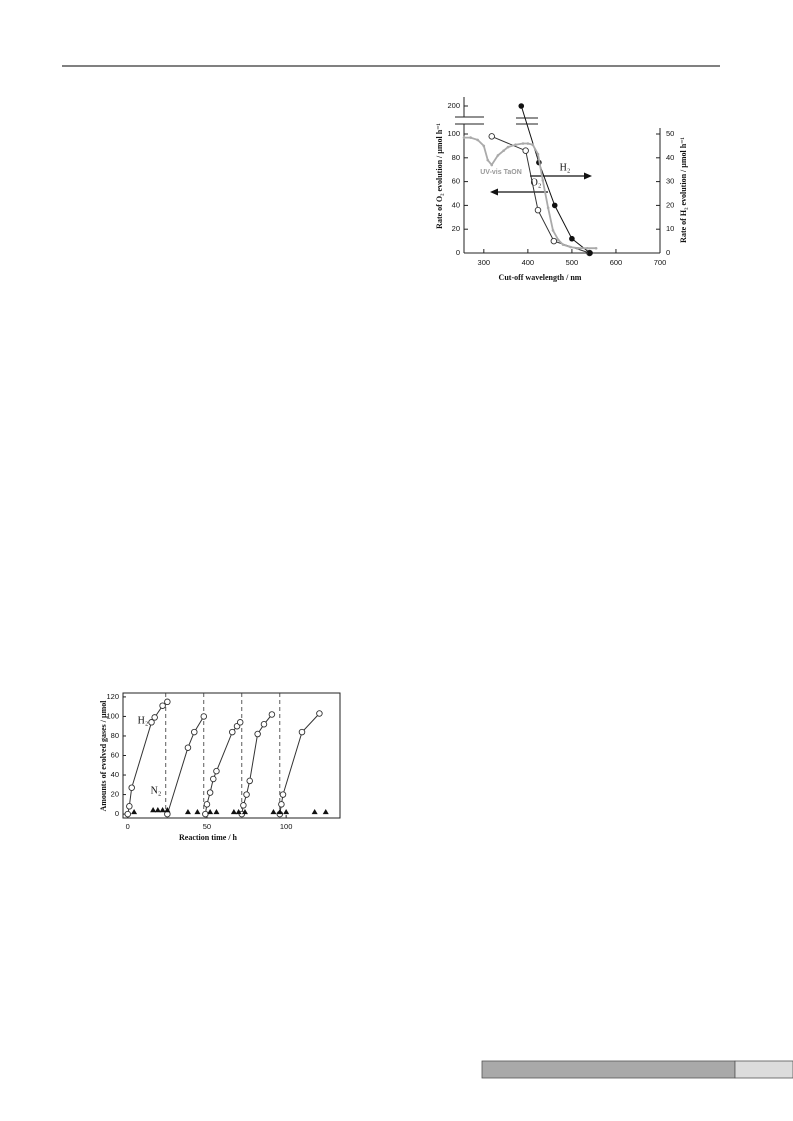 The image size is (793, 1121). Describe the element at coordinates (670, 204) in the screenshot. I see `y2-tick-label: 20` at that location.